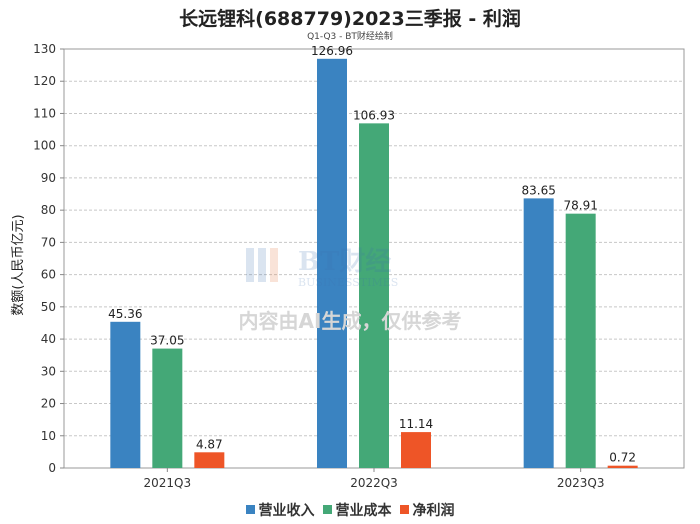 This screenshot has height=524, width=700. I want to click on data-label: 11.14, so click(416, 424).